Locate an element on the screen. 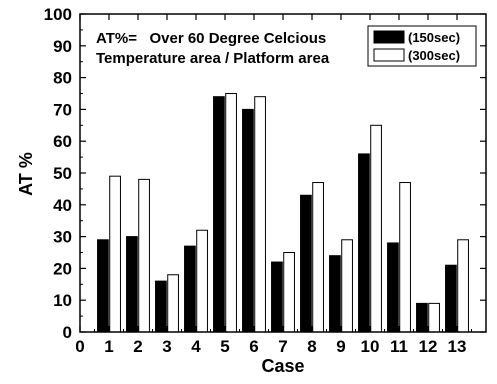 The width and height of the screenshot is (497, 384). x-tick-label-3: 3 is located at coordinates (166, 346).